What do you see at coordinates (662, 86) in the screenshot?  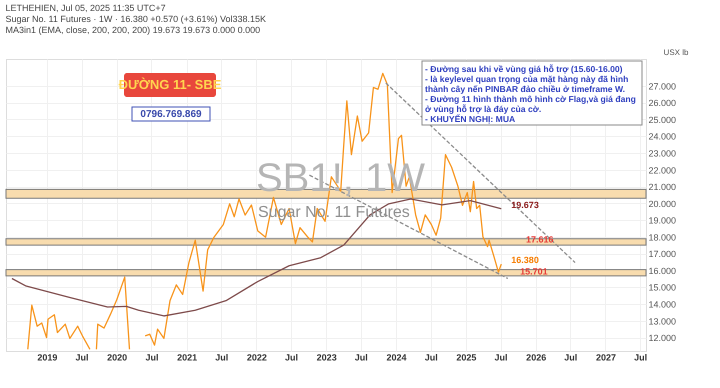 I see `y-tick-label: 27.000` at bounding box center [662, 86].